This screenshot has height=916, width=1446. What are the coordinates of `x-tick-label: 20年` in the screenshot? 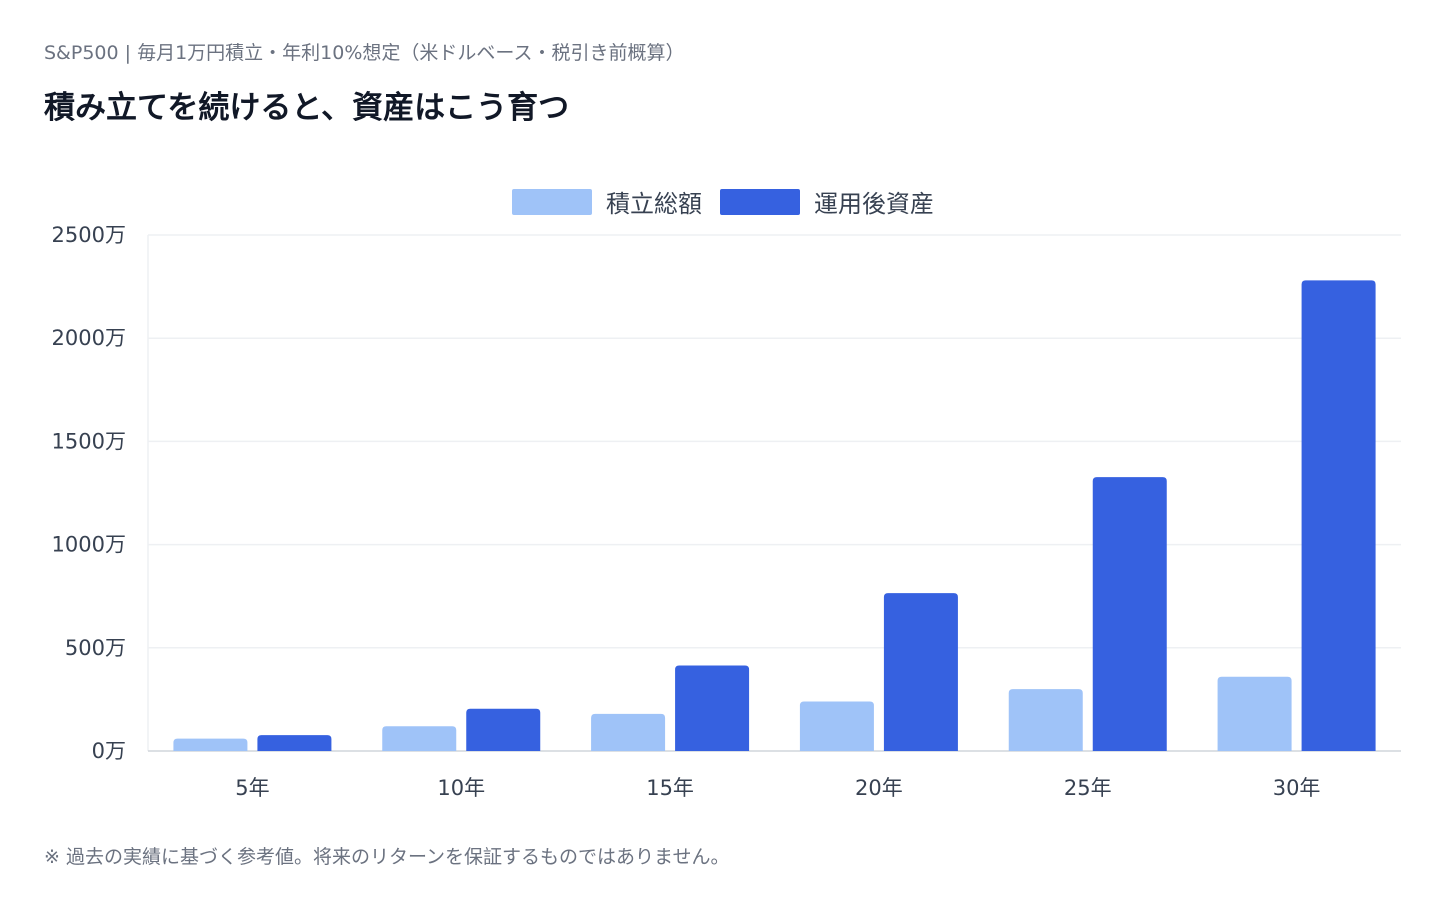 It's located at (879, 788).